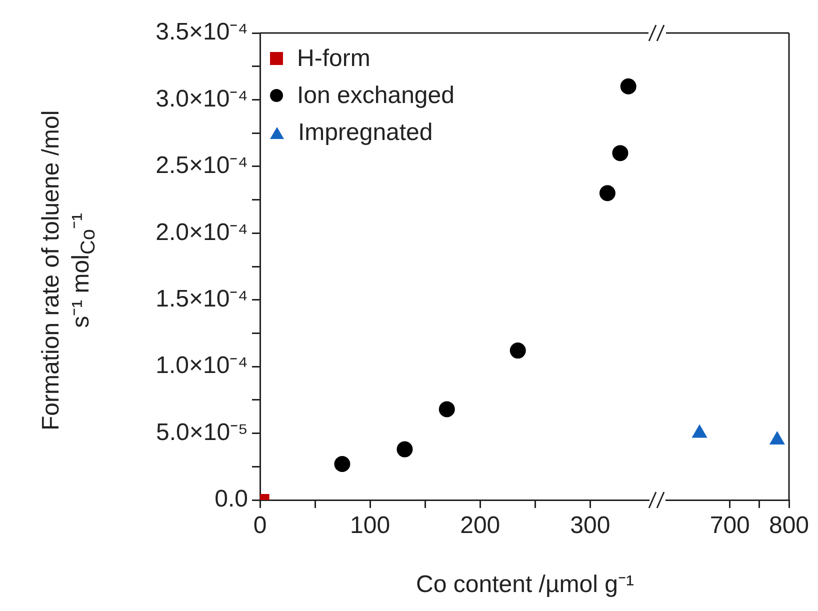  I want to click on y-tick-label: 0.0, so click(231, 499).